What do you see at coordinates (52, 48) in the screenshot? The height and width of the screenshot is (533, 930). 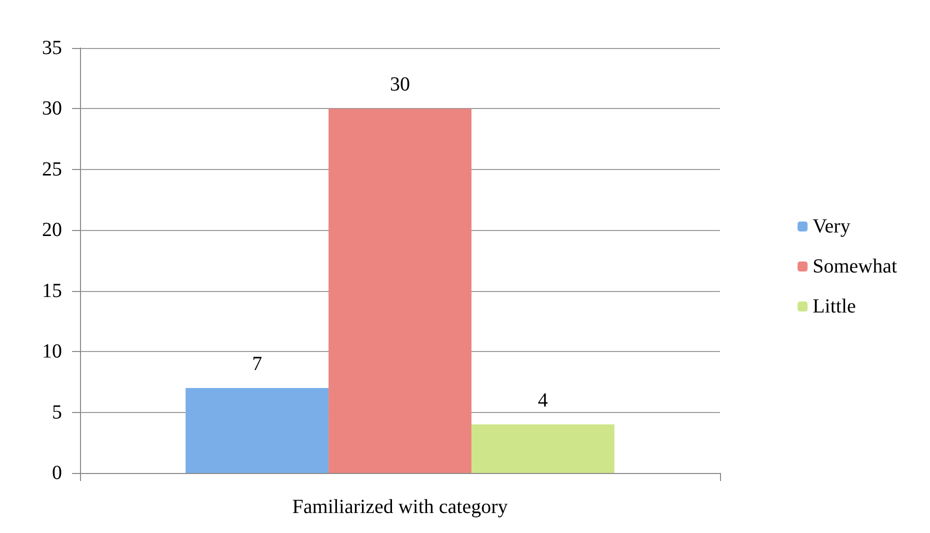 I see `y-tick-label: 35` at bounding box center [52, 48].